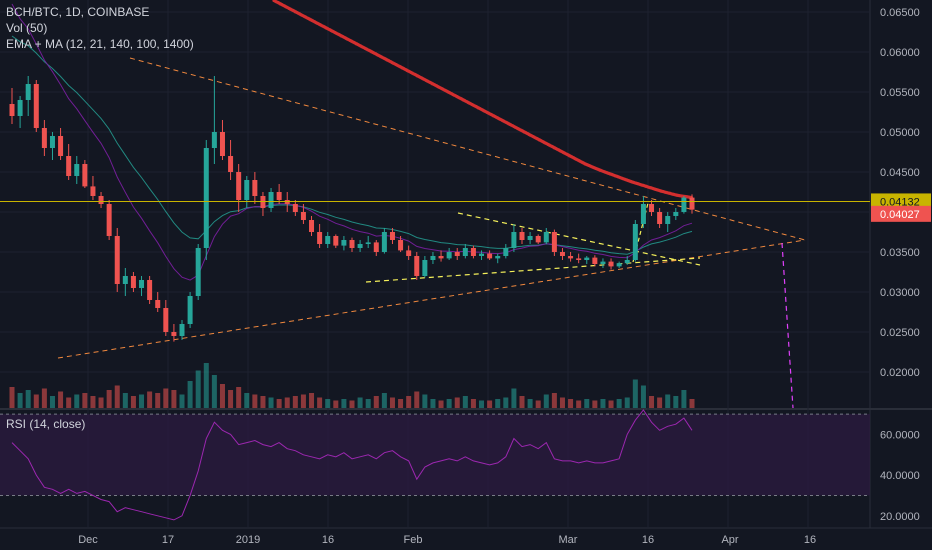  I want to click on price-tick-label: 0.06000, so click(900, 53).